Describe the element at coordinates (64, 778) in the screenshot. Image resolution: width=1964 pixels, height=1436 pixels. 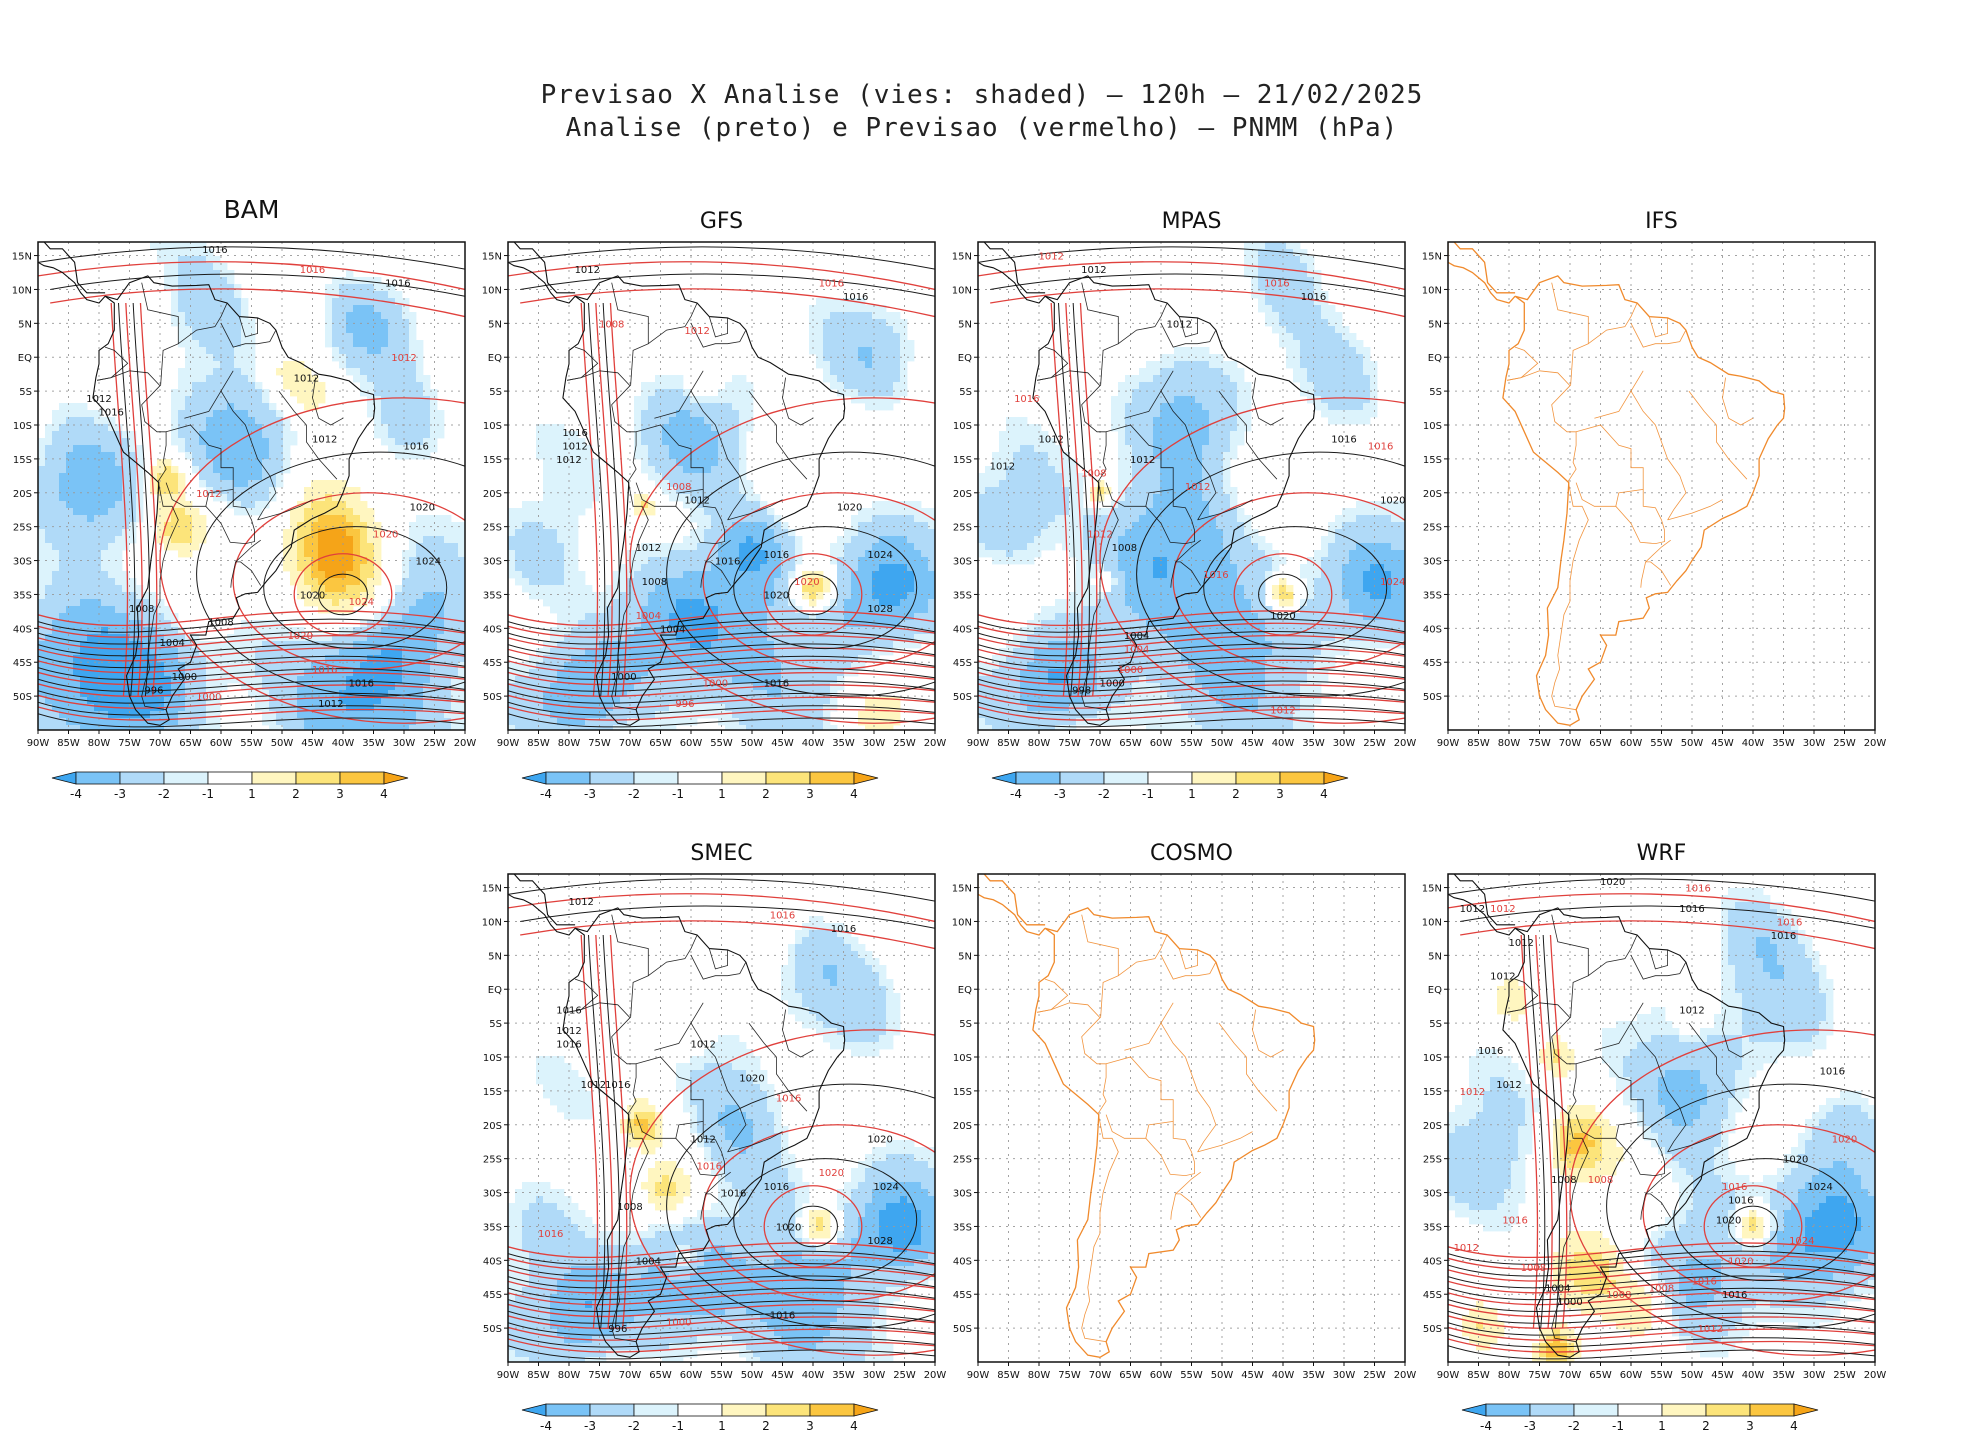
I see `colorbar-arrow-low` at that location.